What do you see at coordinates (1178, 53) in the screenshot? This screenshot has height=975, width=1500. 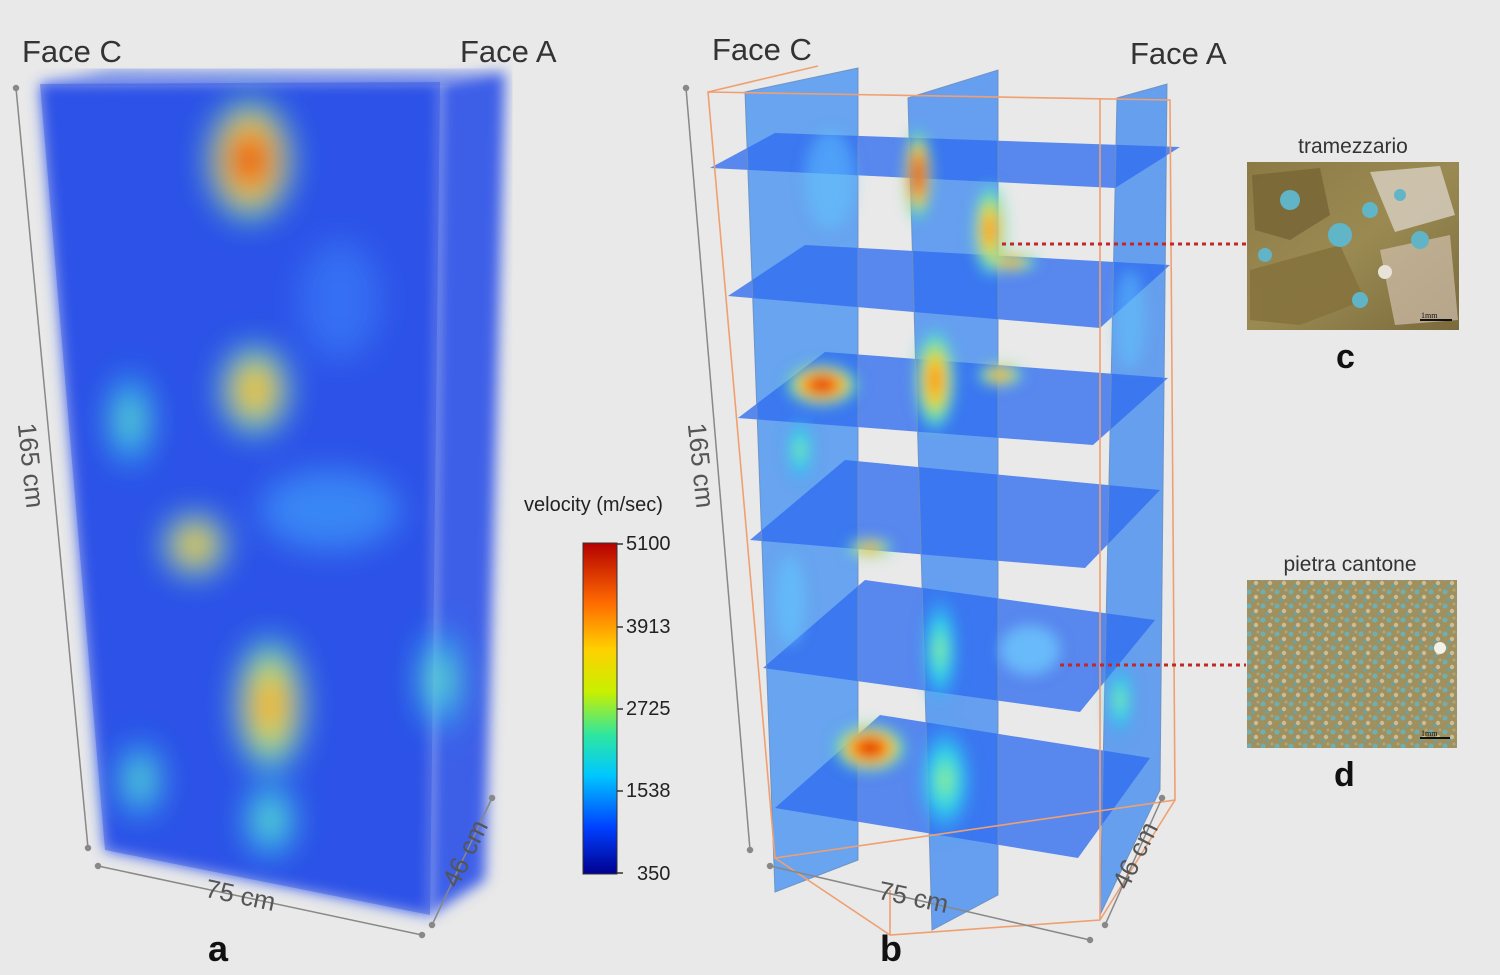 I see `panel-b-face-a-label: Face A` at bounding box center [1178, 53].